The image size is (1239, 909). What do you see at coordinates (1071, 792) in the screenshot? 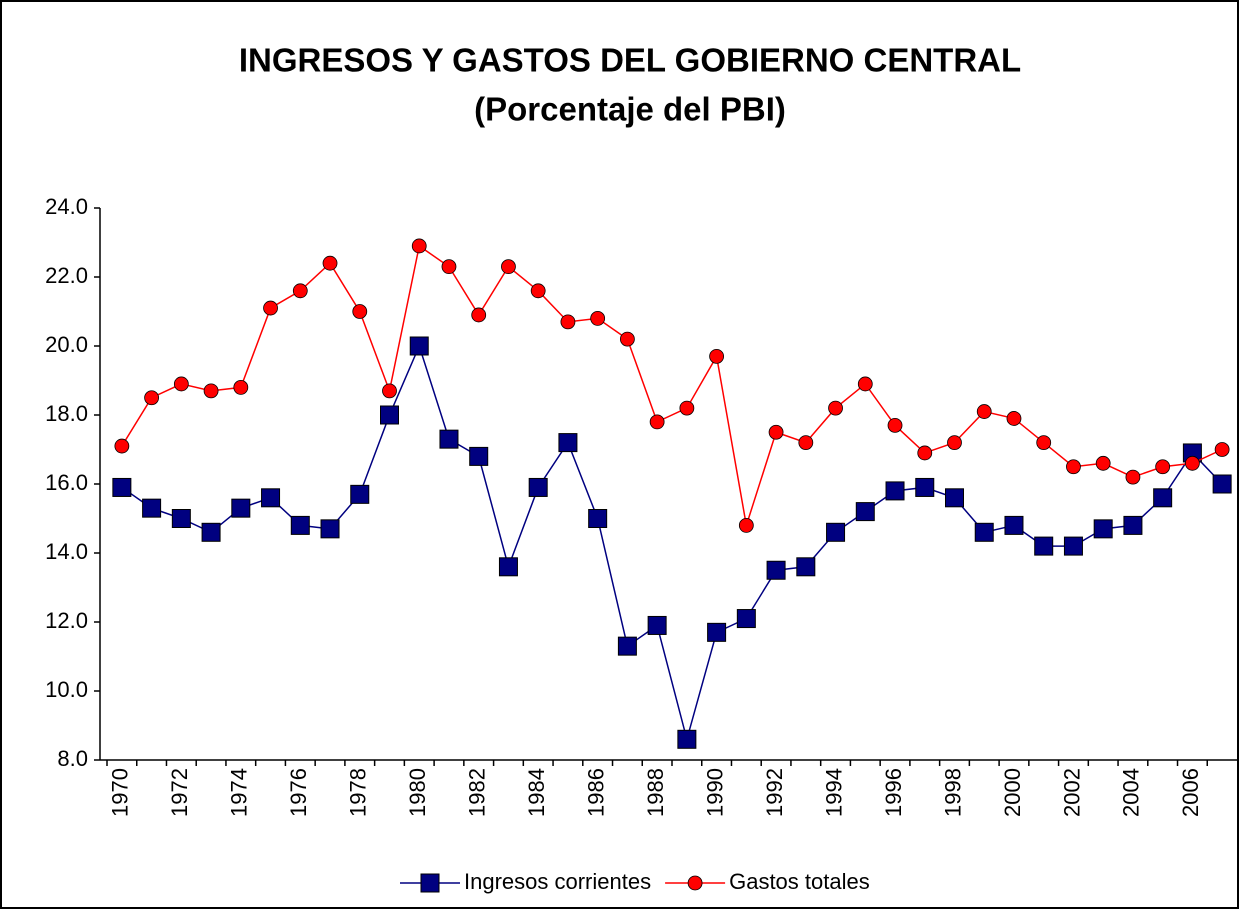
I see `x-tick-label: 2002` at bounding box center [1071, 792].